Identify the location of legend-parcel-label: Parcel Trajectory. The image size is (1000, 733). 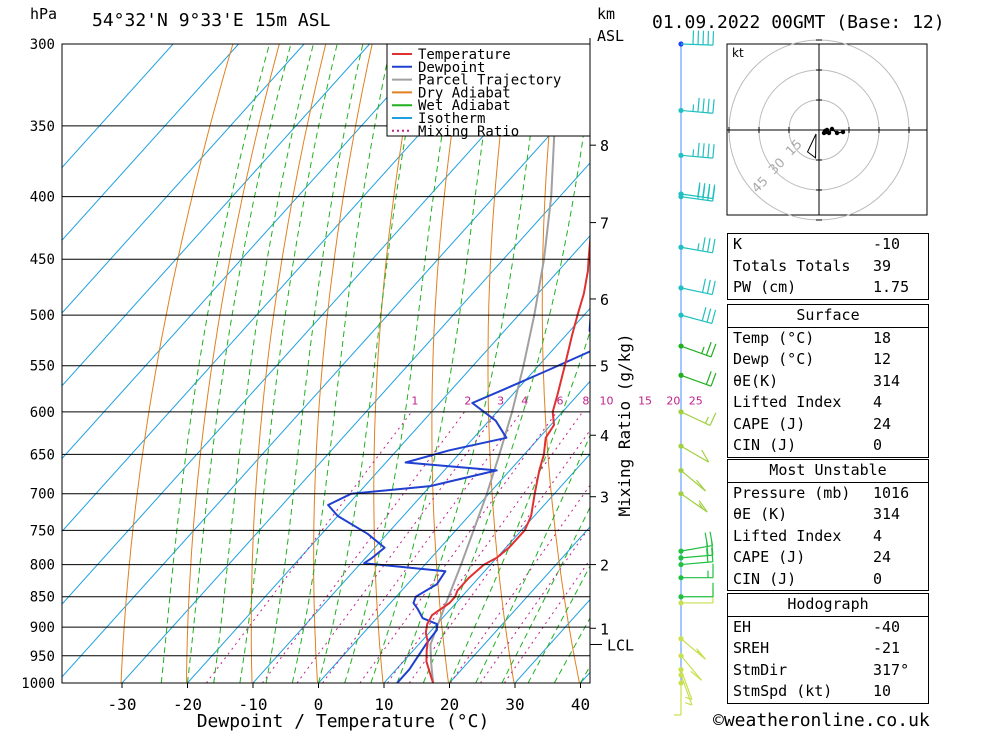
(489, 81).